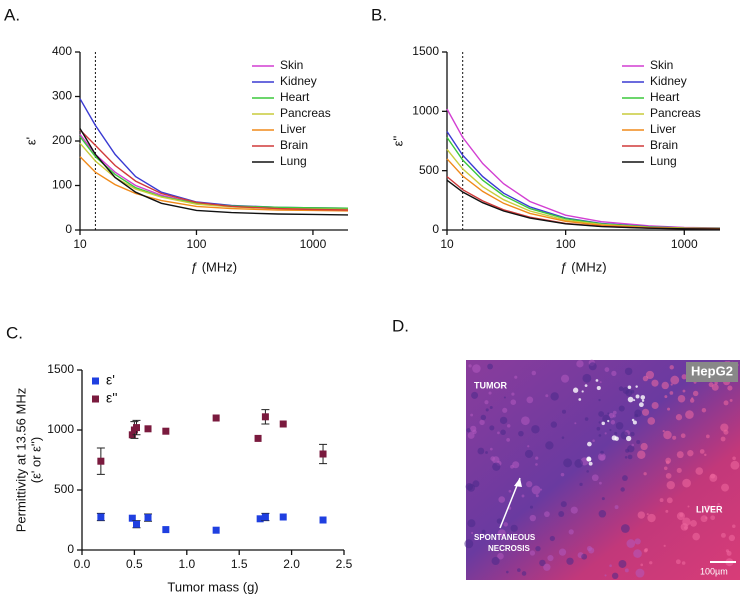 This screenshot has width=754, height=594. What do you see at coordinates (400, 325) in the screenshot?
I see `panel-label: D.` at bounding box center [400, 325].